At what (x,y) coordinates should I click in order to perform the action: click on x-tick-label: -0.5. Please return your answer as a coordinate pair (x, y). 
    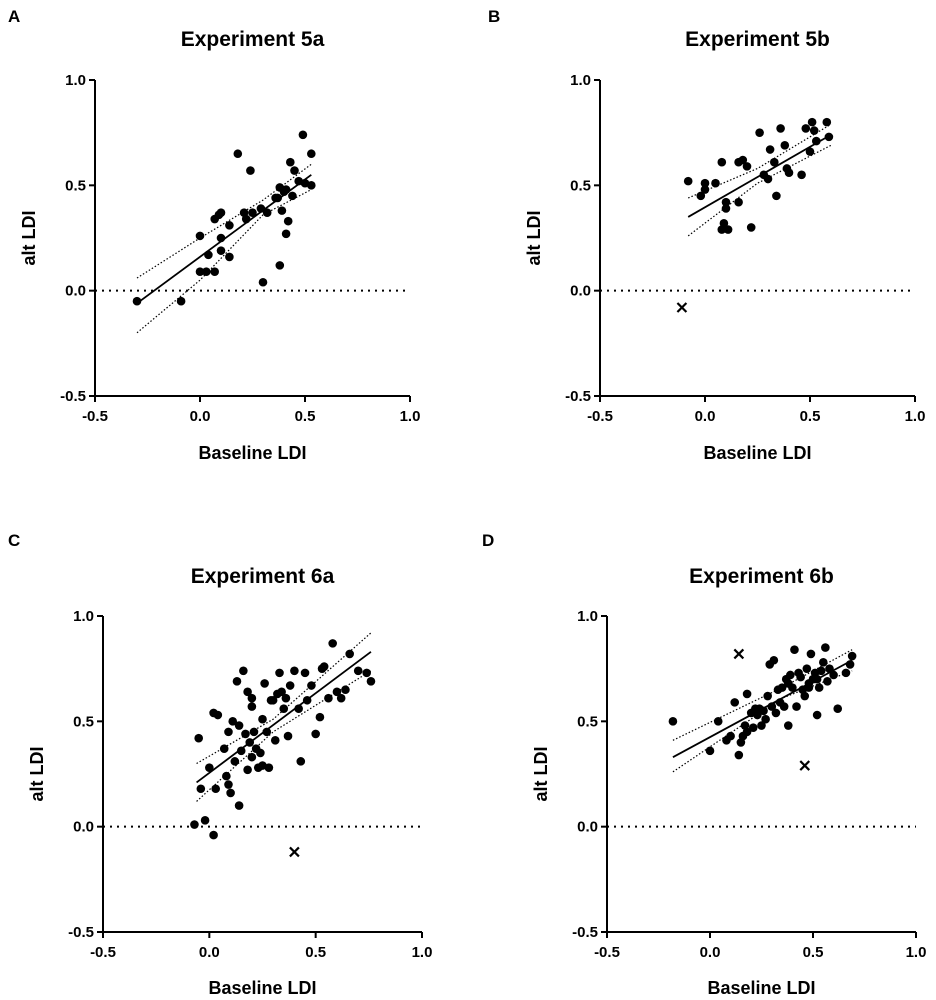
    Looking at the image, I should click on (607, 952).